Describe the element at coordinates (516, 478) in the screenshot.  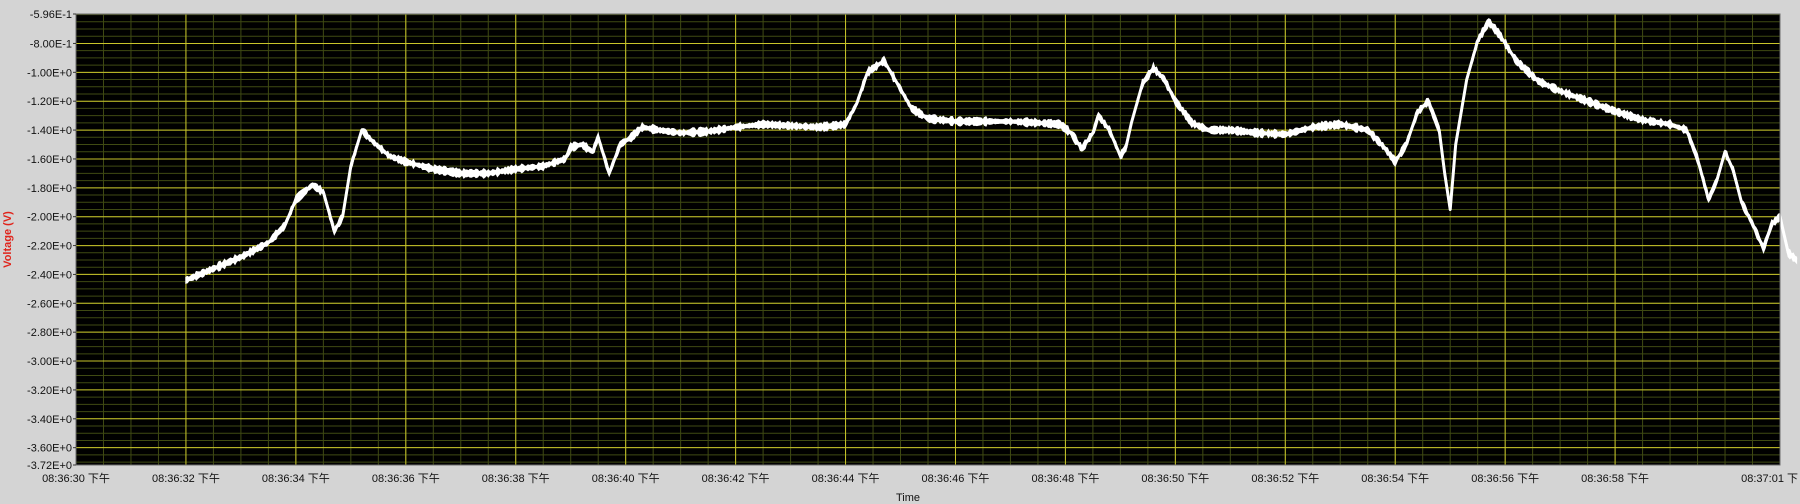
I see `x-tick-label: 08:36:38 下午` at that location.